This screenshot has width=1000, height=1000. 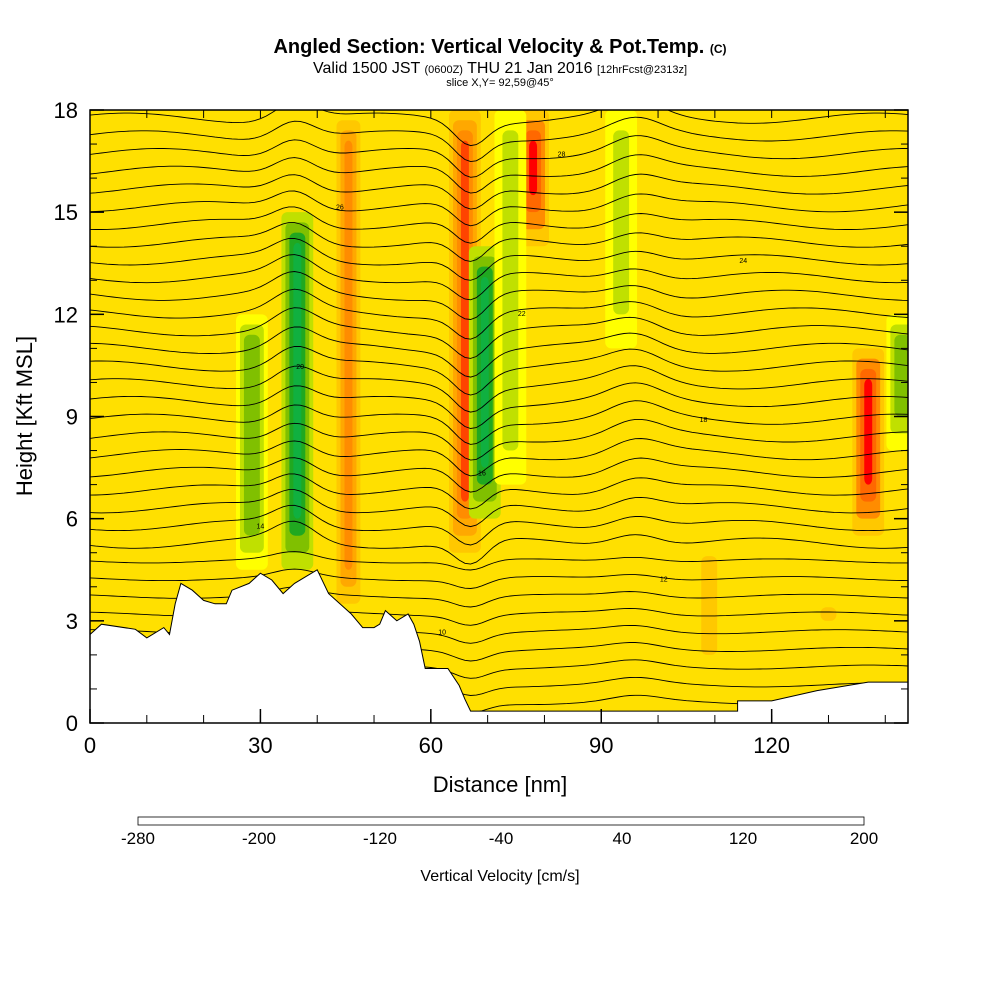 I want to click on terrain-profile, so click(x=499, y=646).